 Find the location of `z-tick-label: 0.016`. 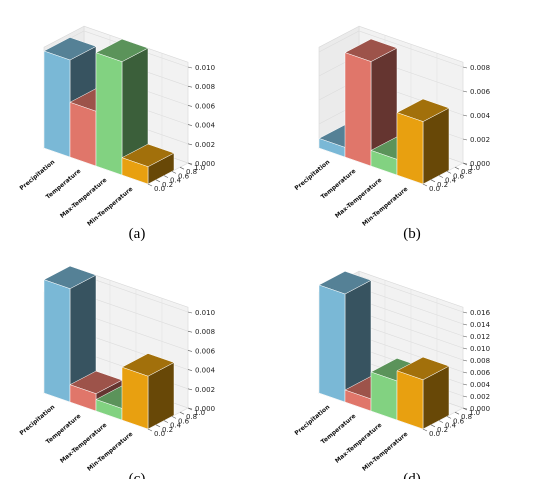

z-tick-label: 0.016 is located at coordinates (480, 313).